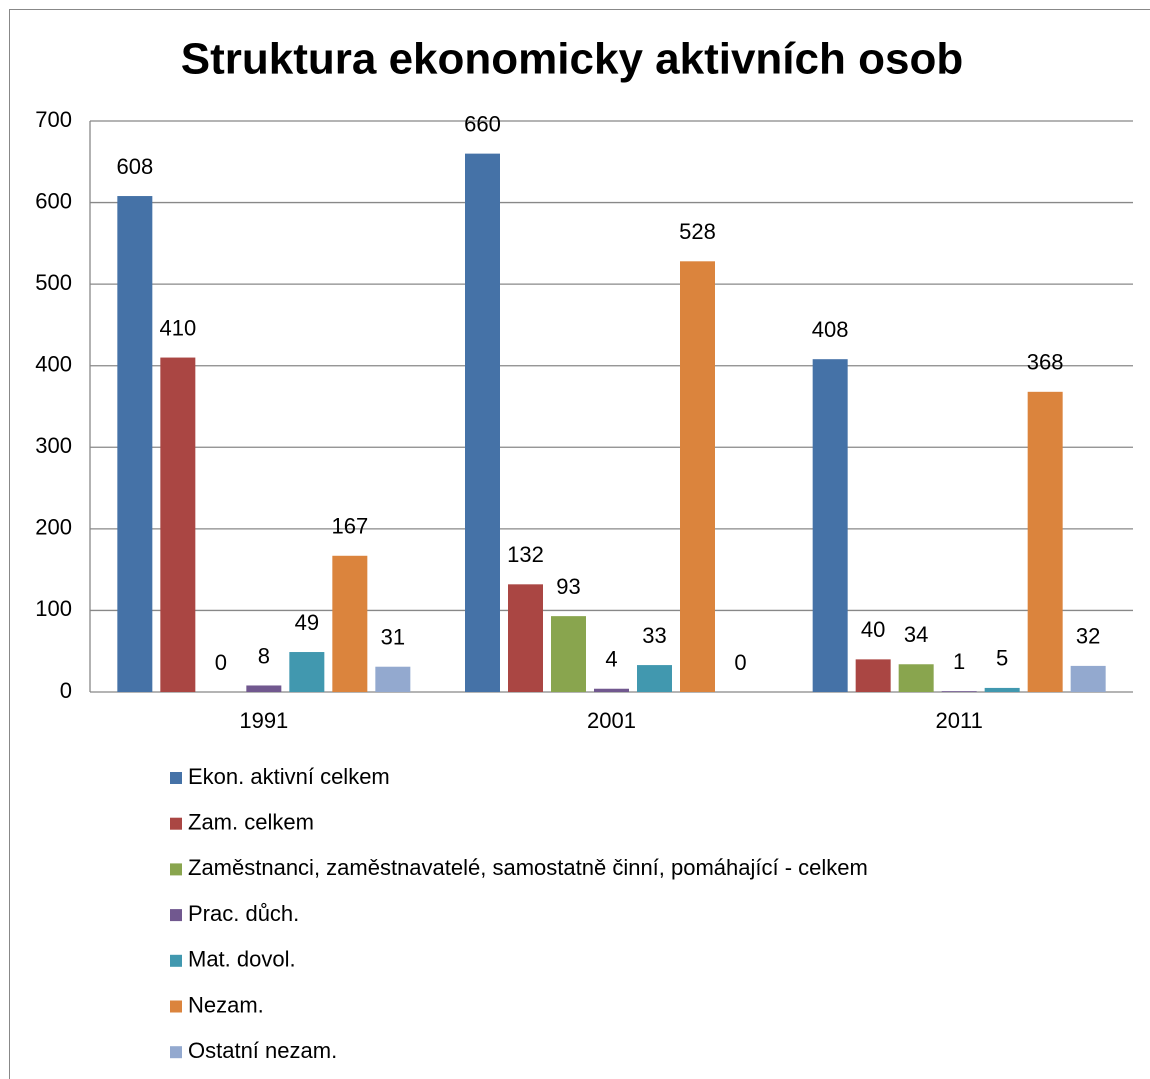  Describe the element at coordinates (264, 655) in the screenshot. I see `data-label: 8` at that location.